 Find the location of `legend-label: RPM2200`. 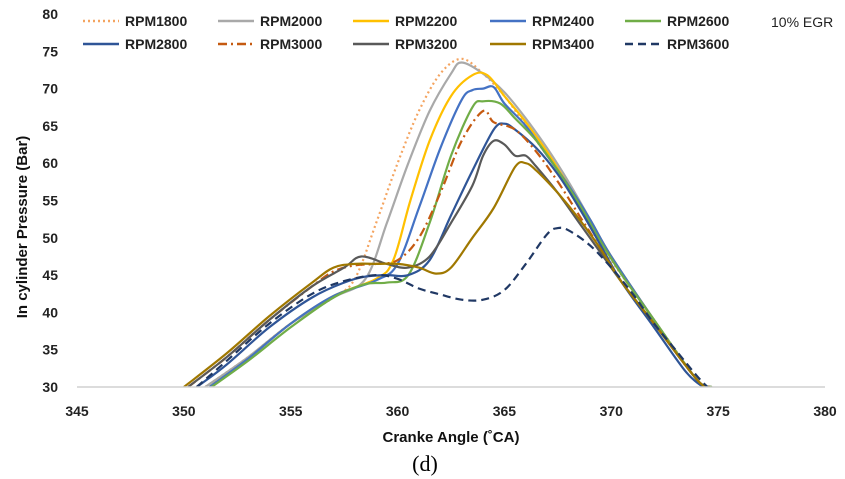

legend-label: RPM2200 is located at coordinates (426, 21).